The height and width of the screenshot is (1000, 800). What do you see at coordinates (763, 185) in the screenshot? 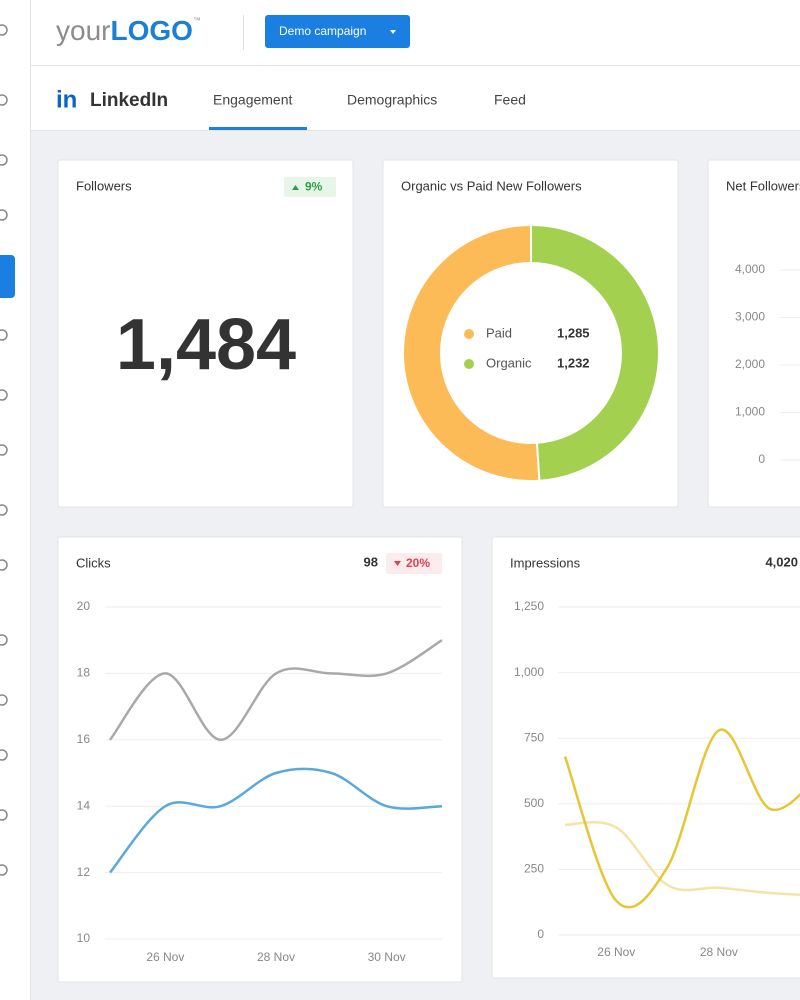
I see `card-title: Net Followers` at bounding box center [763, 185].